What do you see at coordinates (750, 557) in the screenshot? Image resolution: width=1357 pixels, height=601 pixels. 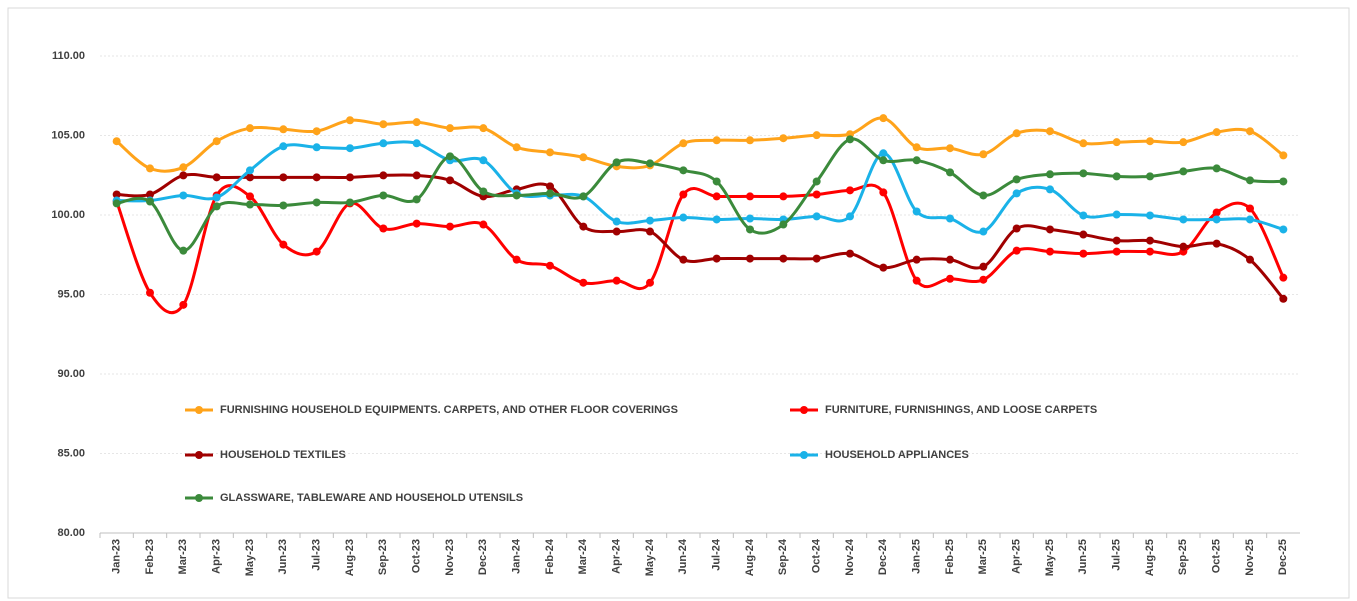 I see `x-tick-label: Aug-24` at bounding box center [750, 557].